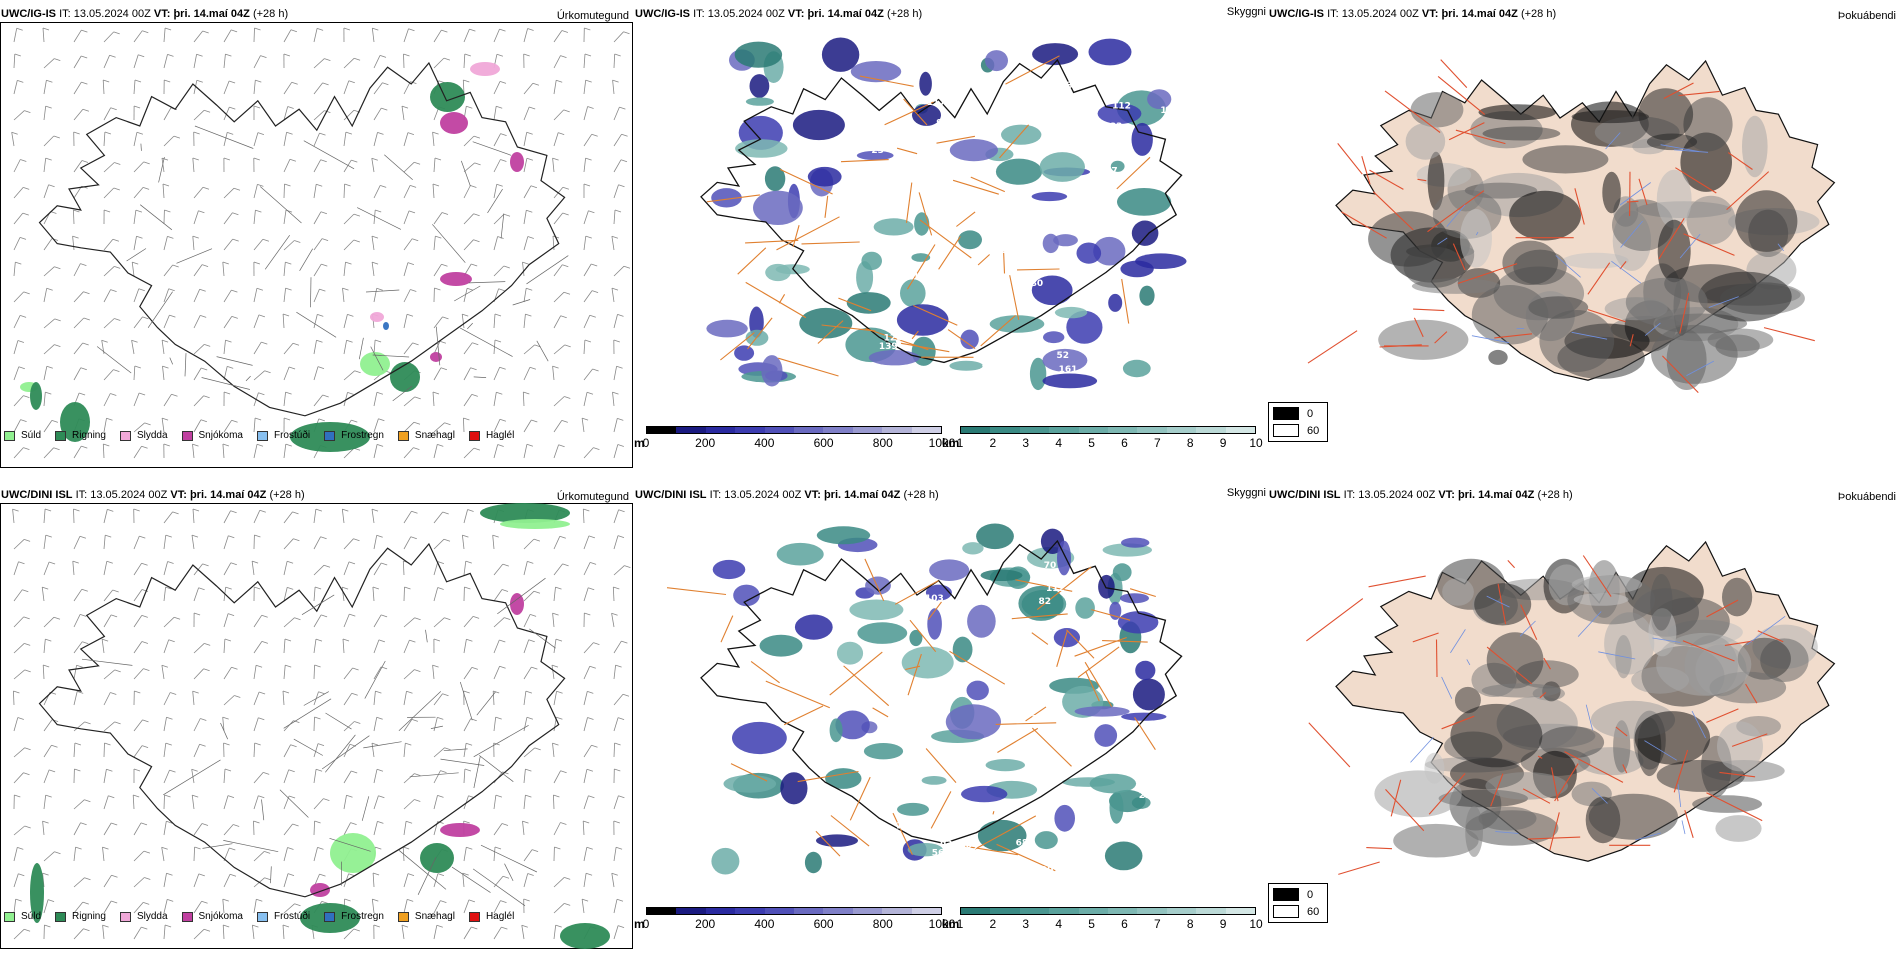  What do you see at coordinates (1246, 493) in the screenshot?
I see `panel-title-visibility: Skyggni` at bounding box center [1246, 493].